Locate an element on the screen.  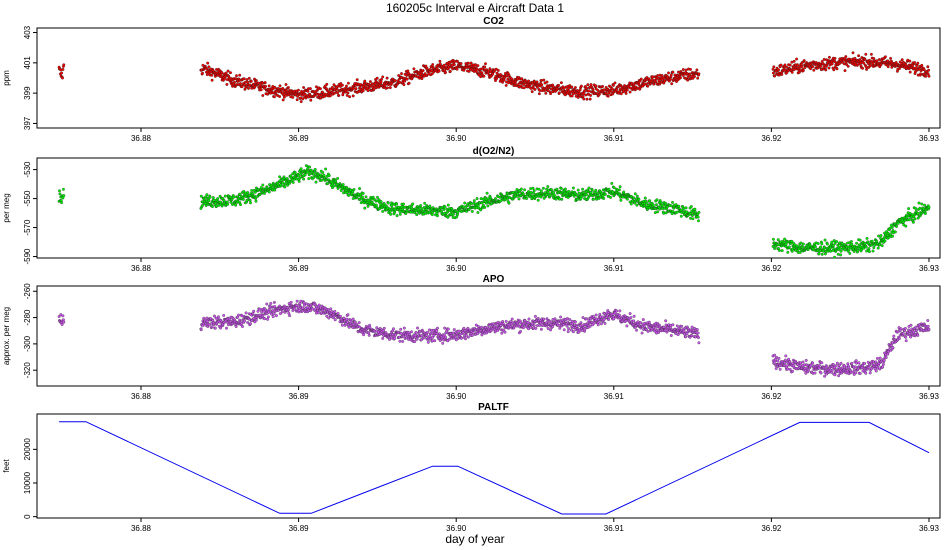
panel-title: APO is located at coordinates (494, 279).